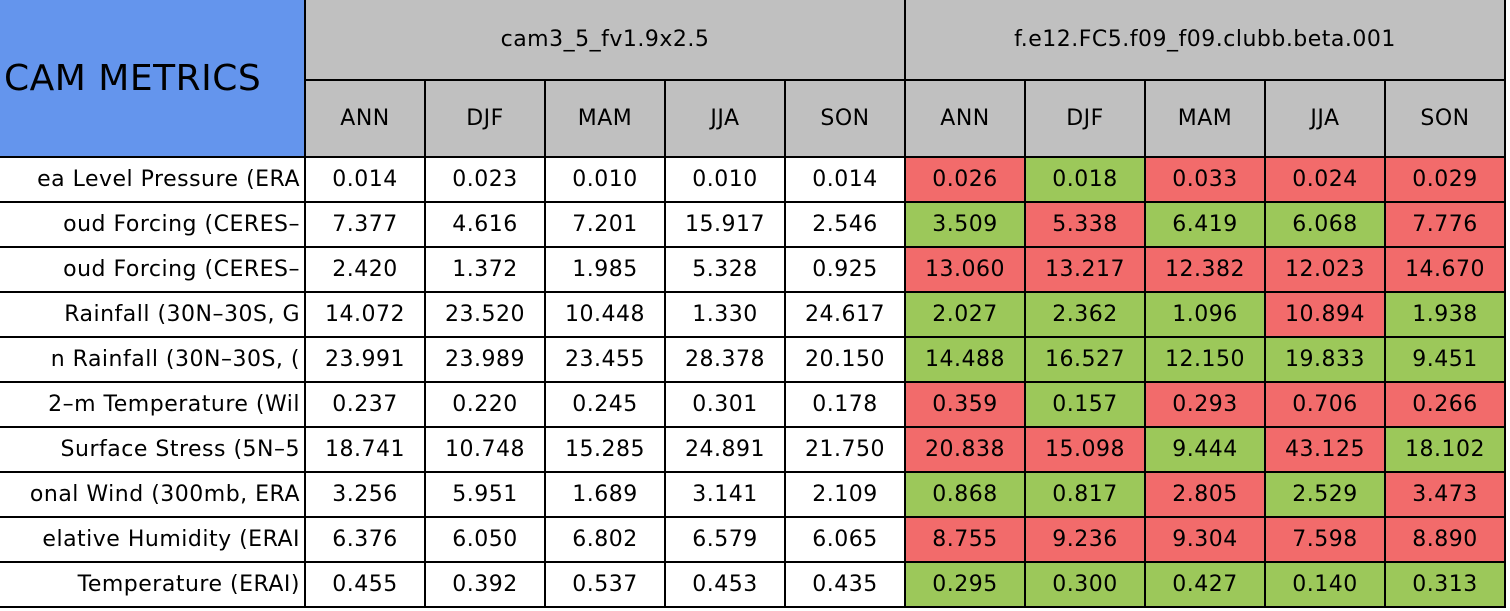 The width and height of the screenshot is (1510, 611). I want to click on season-header: DJF, so click(486, 119).